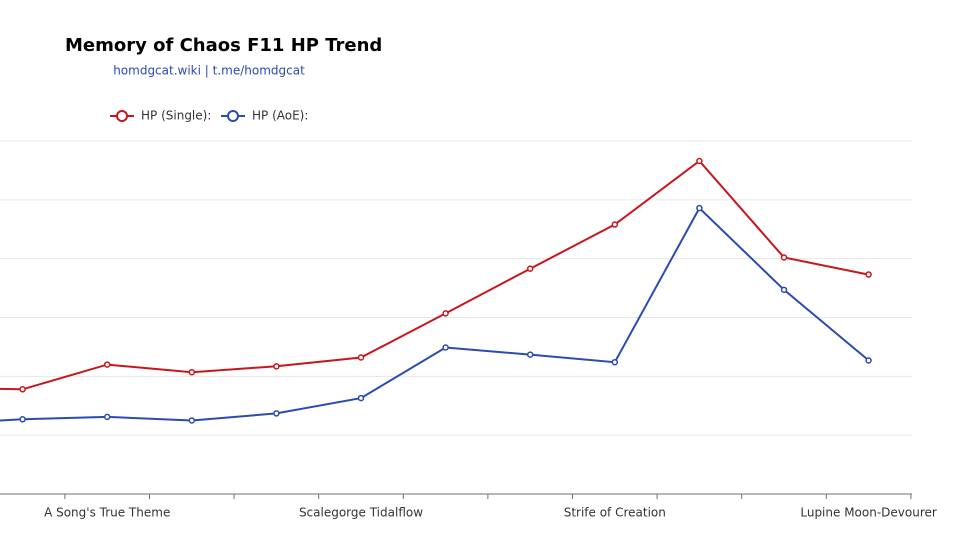  What do you see at coordinates (615, 513) in the screenshot?
I see `x-tick-label: Strife of Creation` at bounding box center [615, 513].